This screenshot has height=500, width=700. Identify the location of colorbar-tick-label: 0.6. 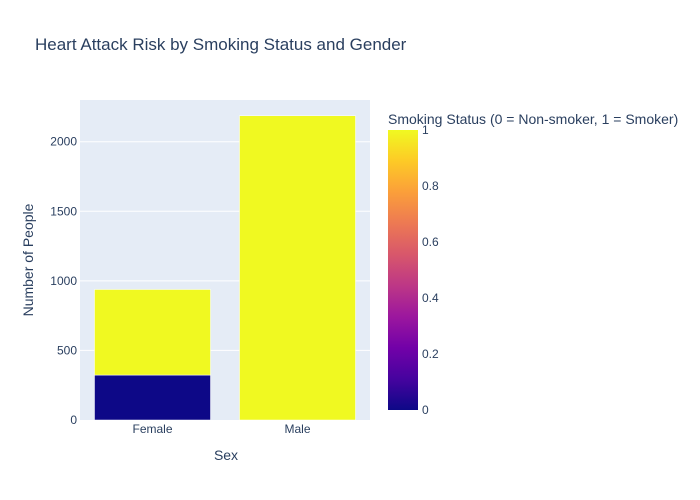
(430, 242).